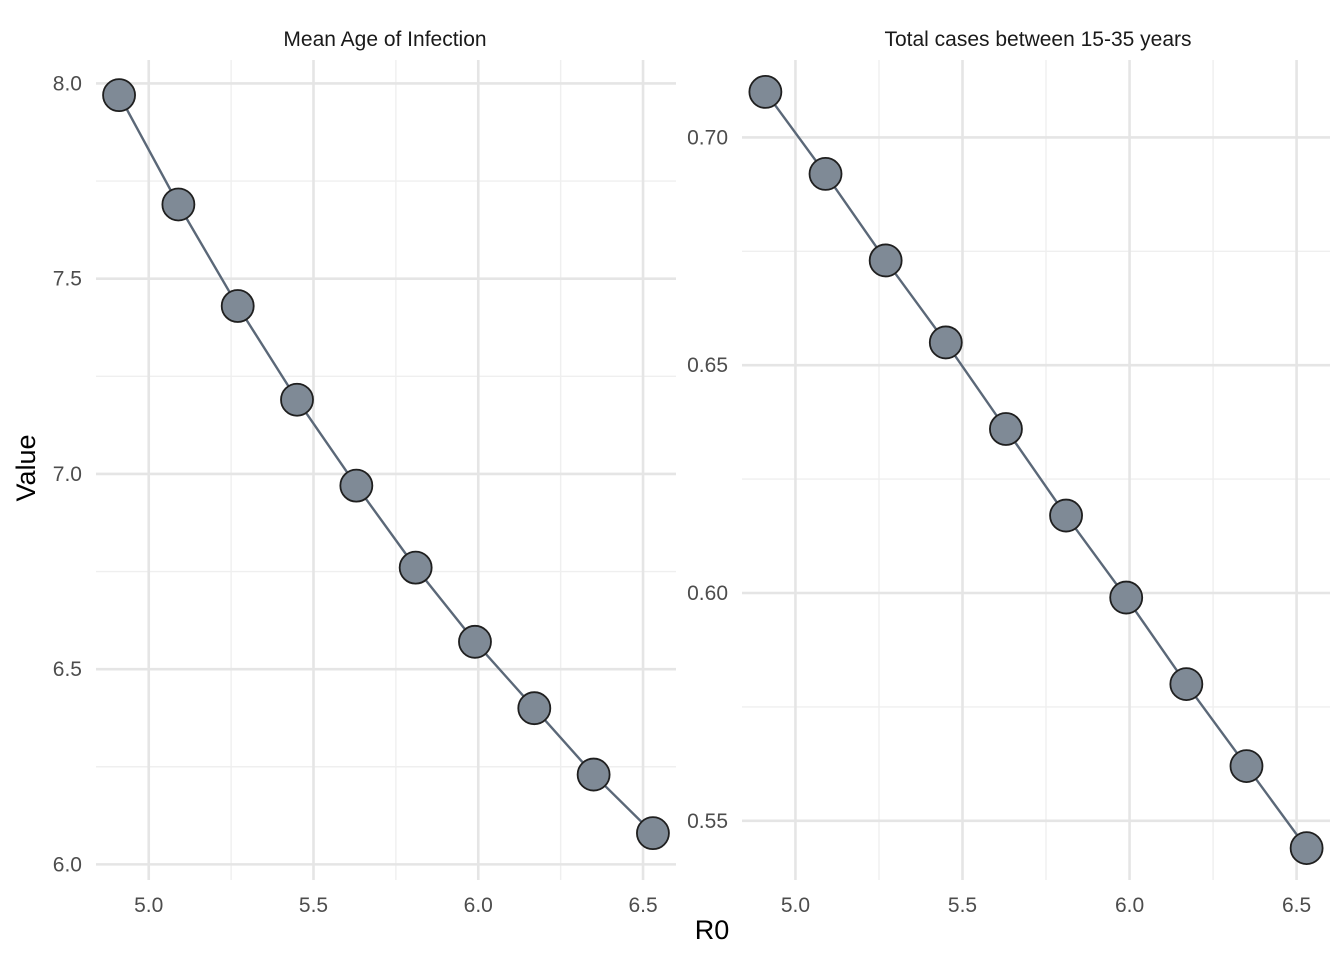  I want to click on x-axis-title: R0, so click(712, 930).